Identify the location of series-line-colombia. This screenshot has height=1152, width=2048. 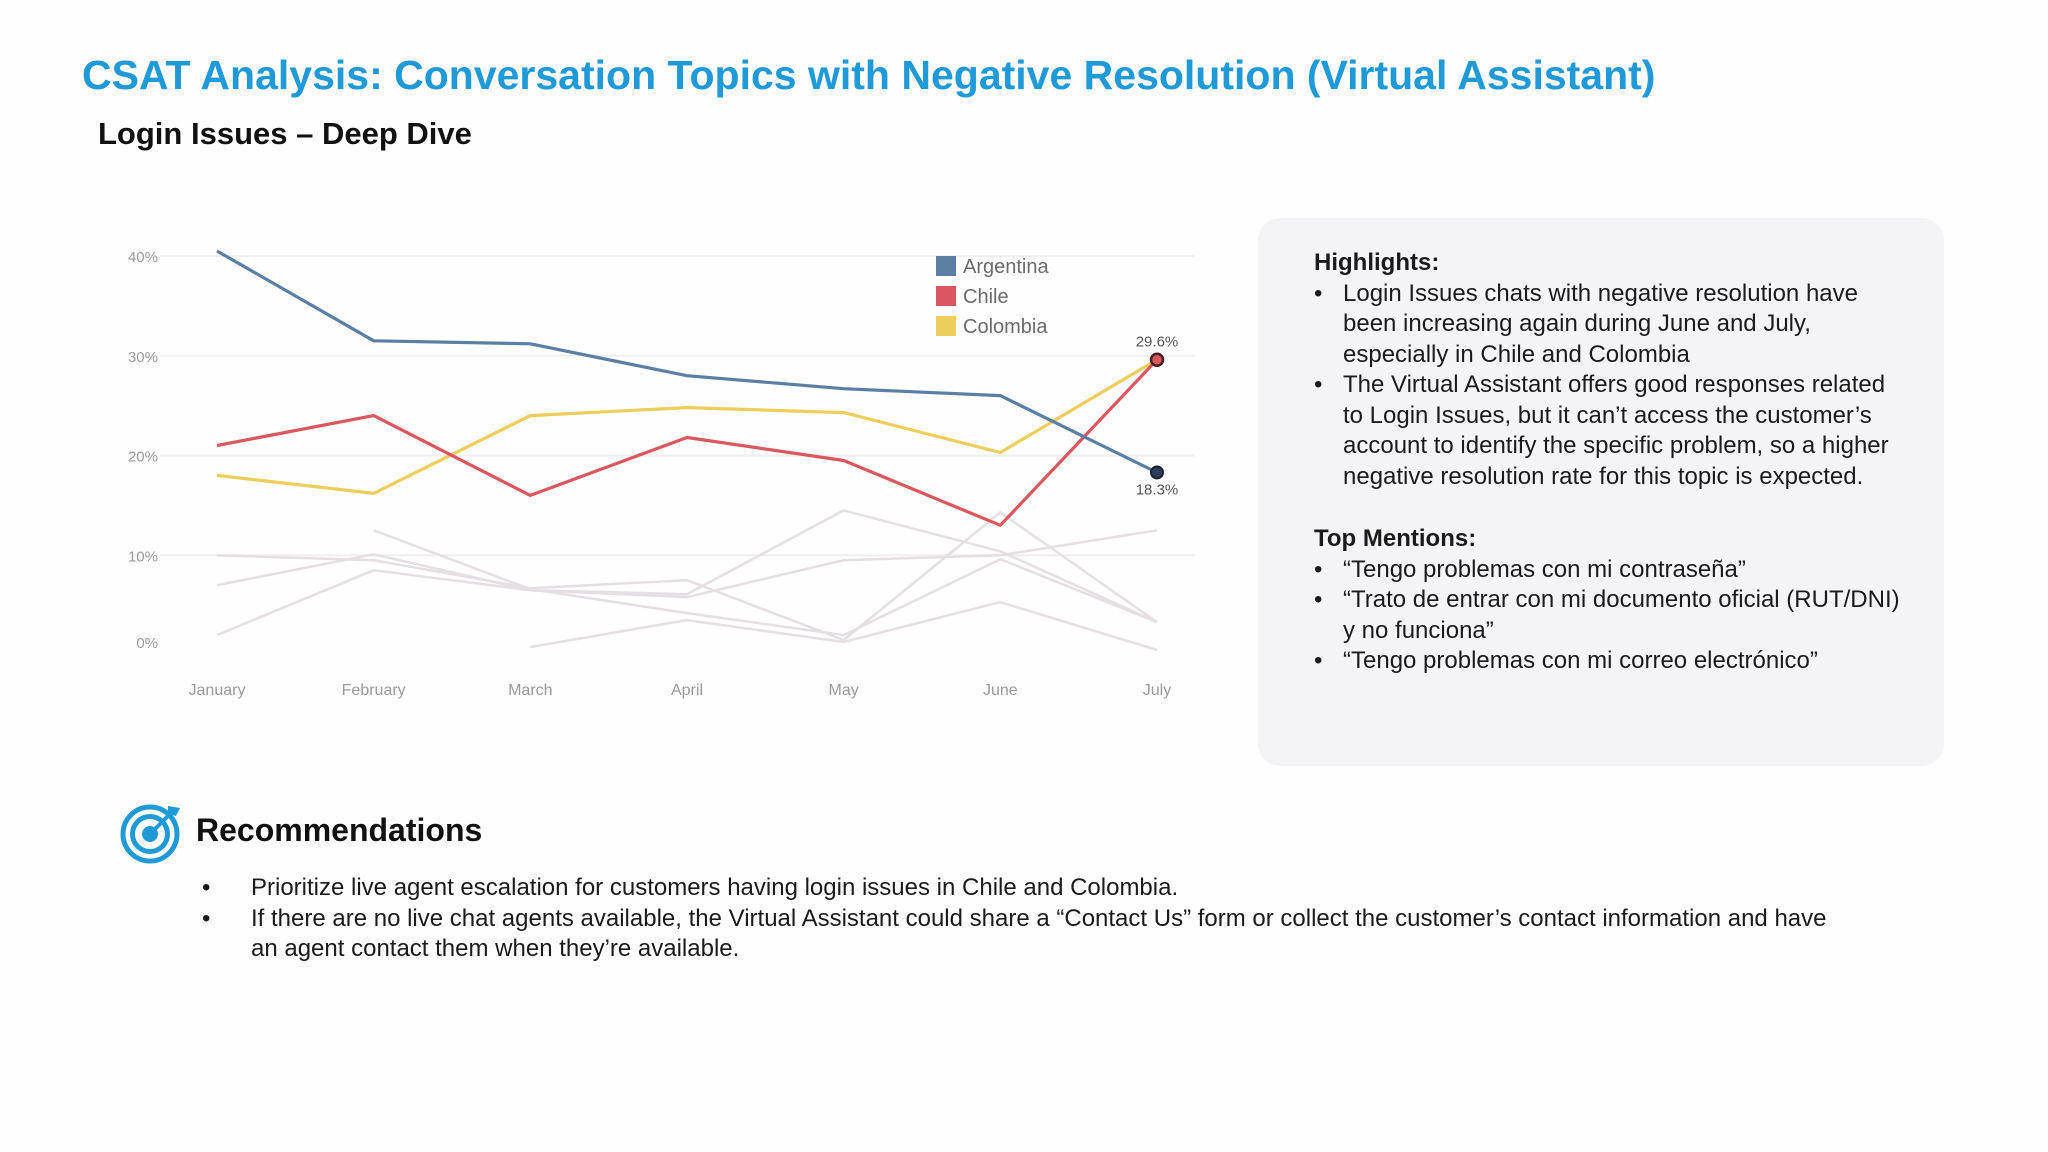
(687, 426).